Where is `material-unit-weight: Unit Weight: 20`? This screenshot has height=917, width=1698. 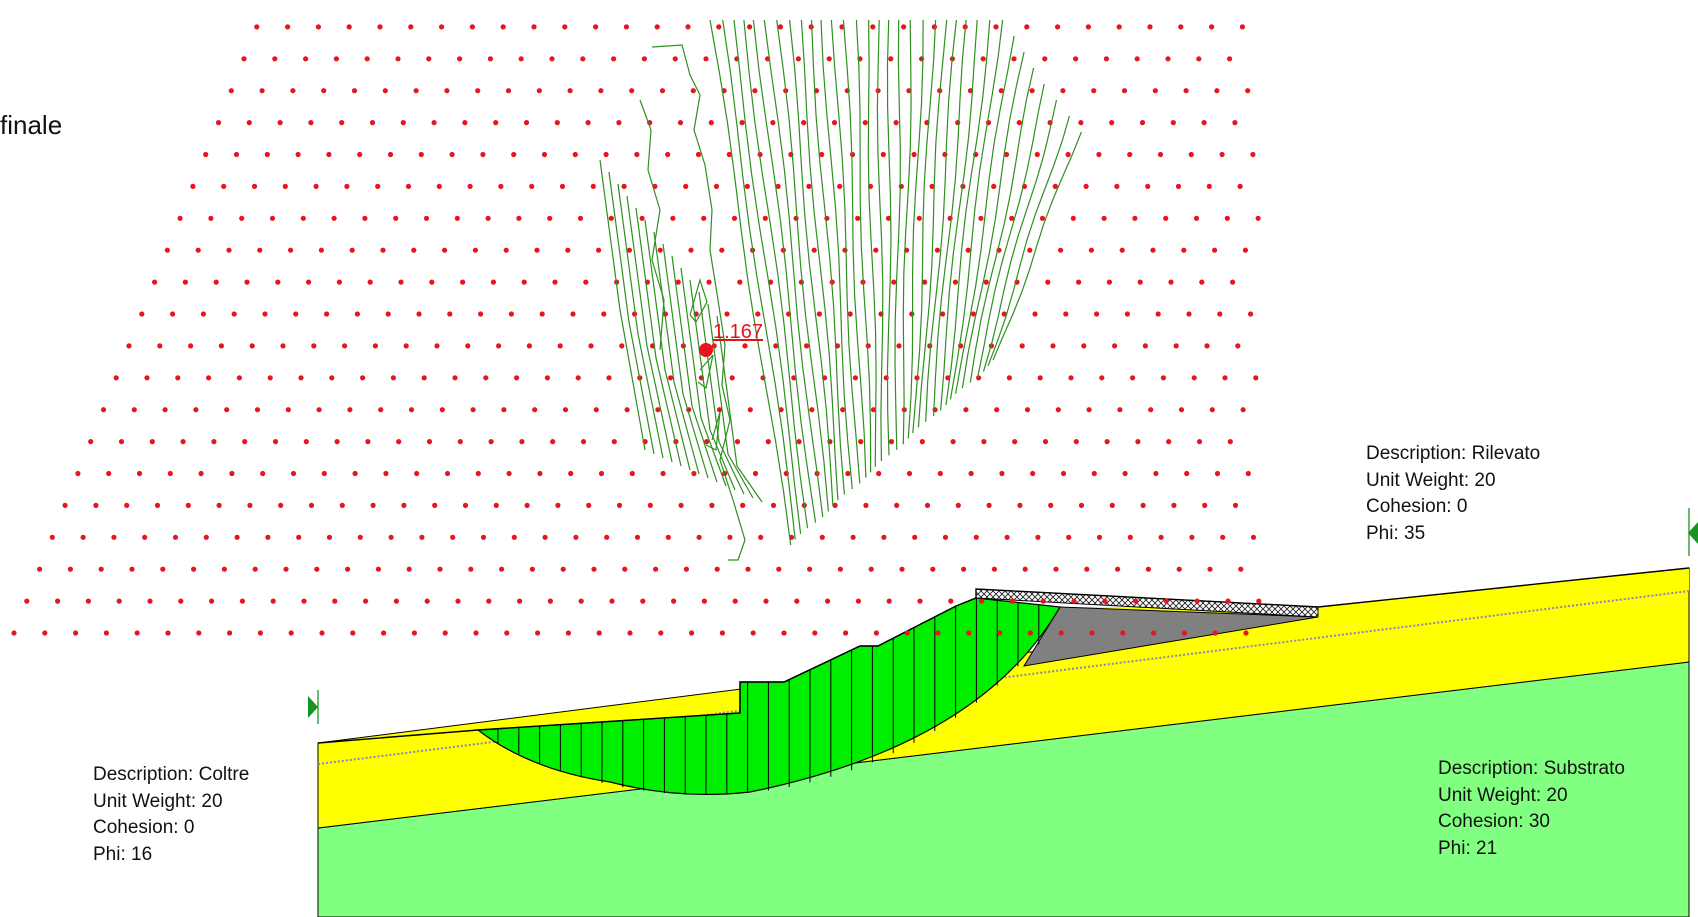 material-unit-weight: Unit Weight: 20 is located at coordinates (1503, 795).